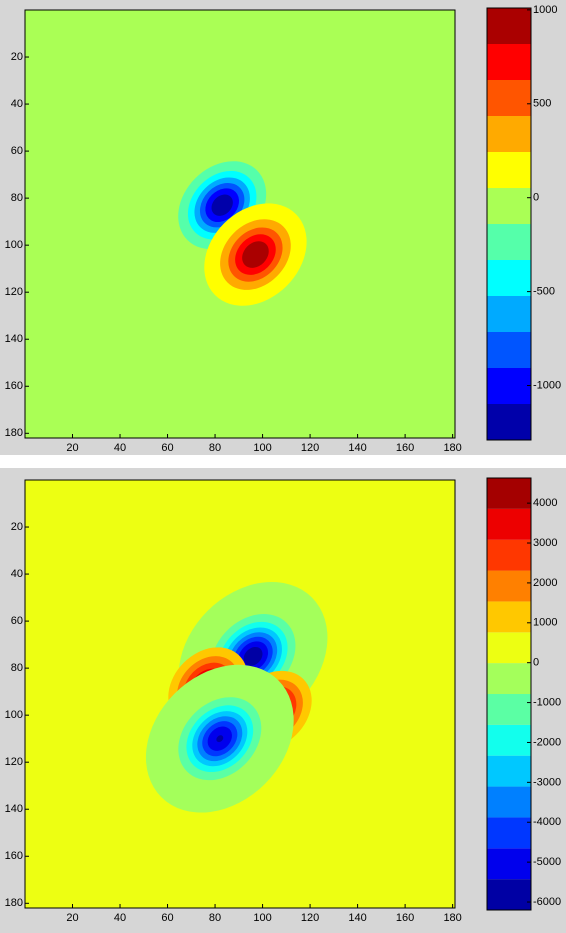 The height and width of the screenshot is (933, 566). I want to click on separator, so click(283, 461).